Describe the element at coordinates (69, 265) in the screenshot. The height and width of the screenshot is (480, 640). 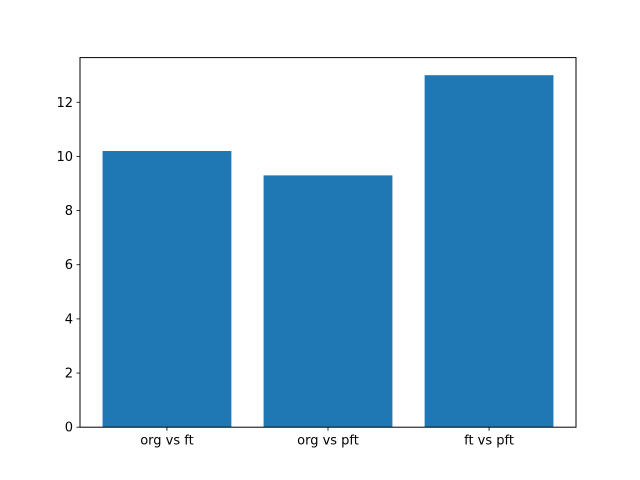
I see `y-tick-label: 6` at that location.